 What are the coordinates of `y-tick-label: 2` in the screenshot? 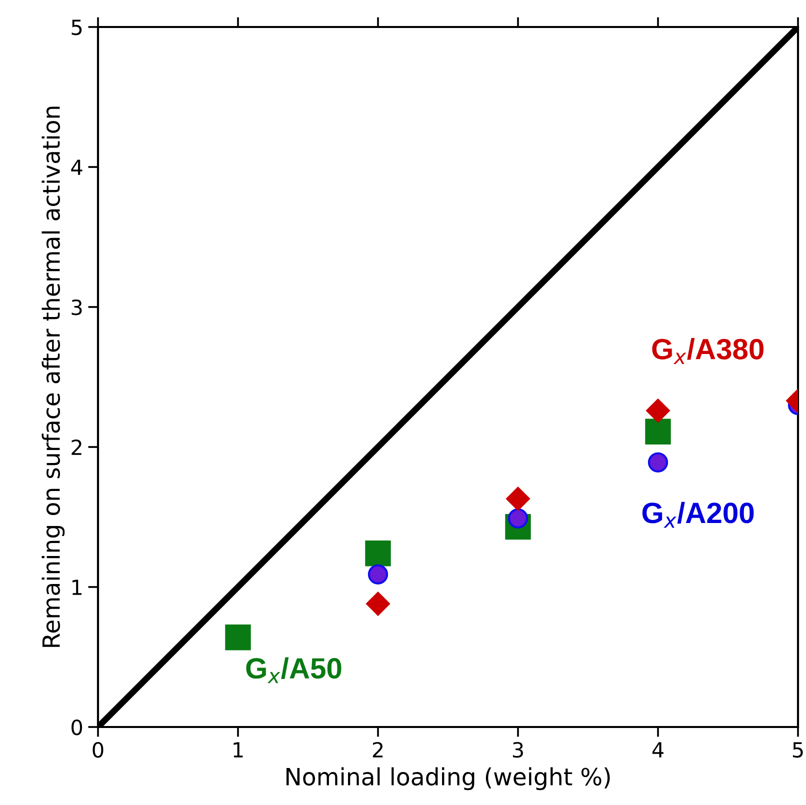 It's located at (77, 447).